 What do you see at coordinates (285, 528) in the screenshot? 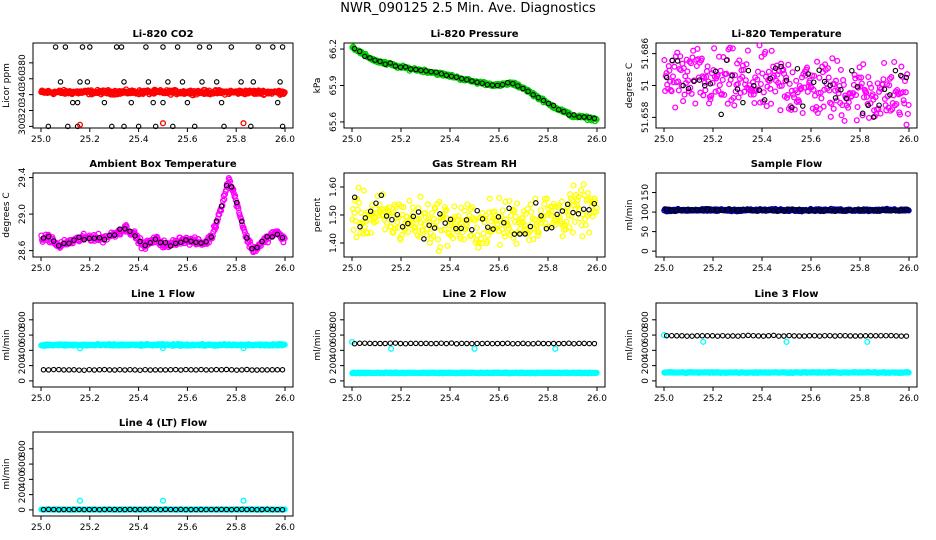
I see `x-tick-label: 26.0` at bounding box center [285, 528].